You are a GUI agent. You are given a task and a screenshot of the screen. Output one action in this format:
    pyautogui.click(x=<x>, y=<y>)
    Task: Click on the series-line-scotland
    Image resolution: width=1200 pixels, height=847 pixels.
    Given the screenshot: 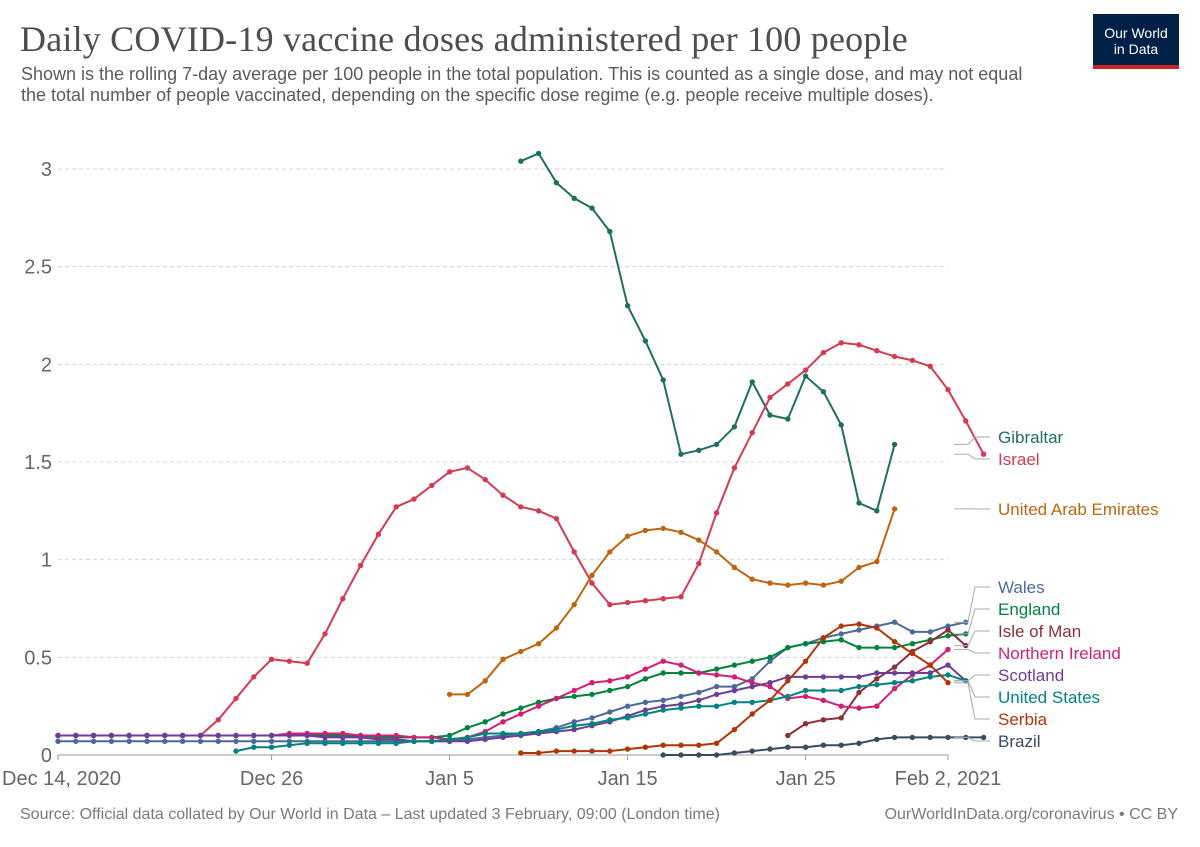 What is the action you would take?
    pyautogui.click(x=512, y=703)
    